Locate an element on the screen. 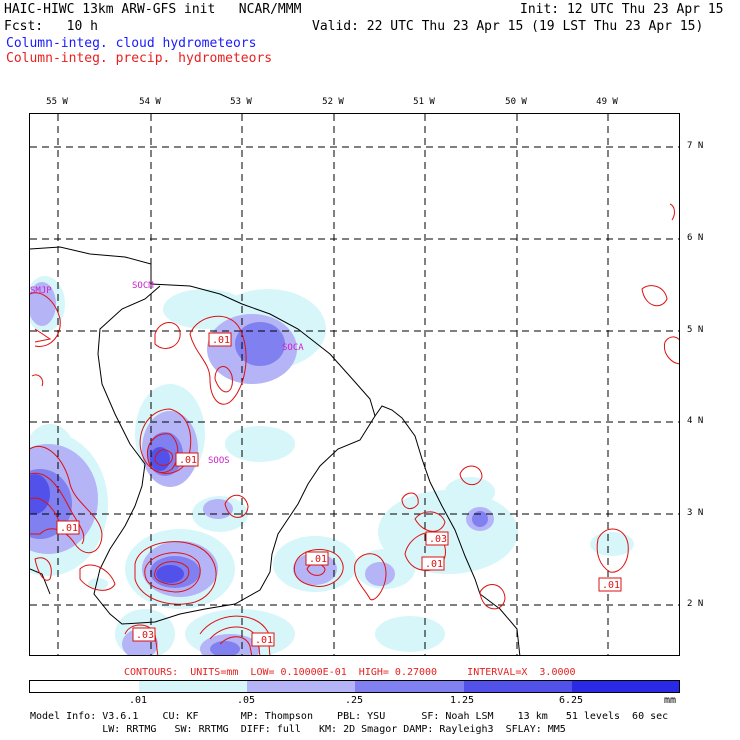  lat-label: 6 N is located at coordinates (695, 238).